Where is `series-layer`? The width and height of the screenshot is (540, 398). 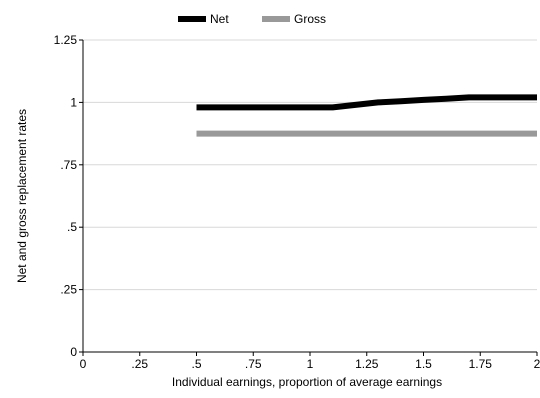 series-layer is located at coordinates (366, 115).